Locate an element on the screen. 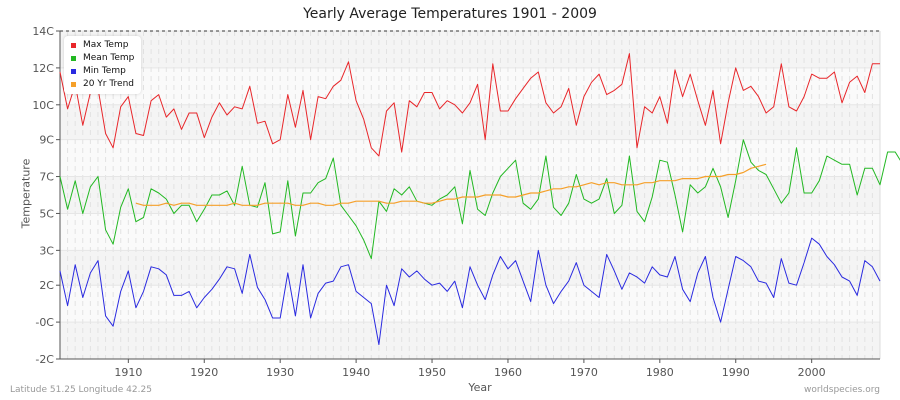 This screenshot has width=900, height=400. y-tick-label: -2C is located at coordinates (44, 359).